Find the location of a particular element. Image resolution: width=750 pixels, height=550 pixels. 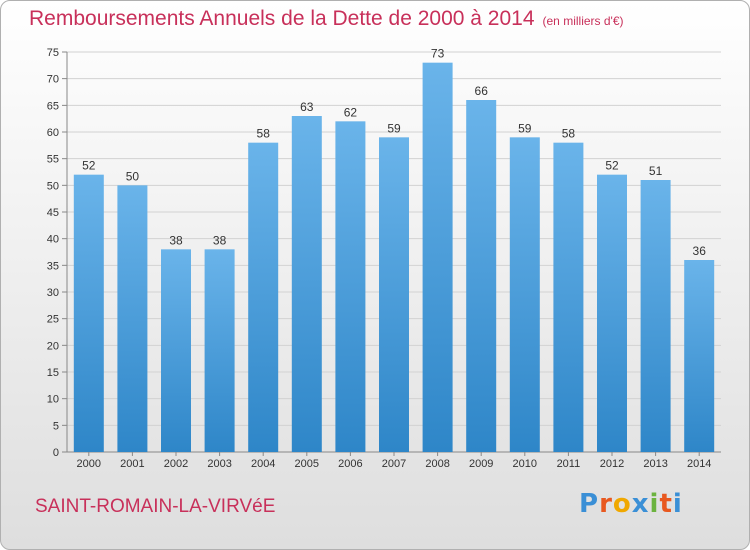

x-tick-label: 2004 is located at coordinates (263, 464).